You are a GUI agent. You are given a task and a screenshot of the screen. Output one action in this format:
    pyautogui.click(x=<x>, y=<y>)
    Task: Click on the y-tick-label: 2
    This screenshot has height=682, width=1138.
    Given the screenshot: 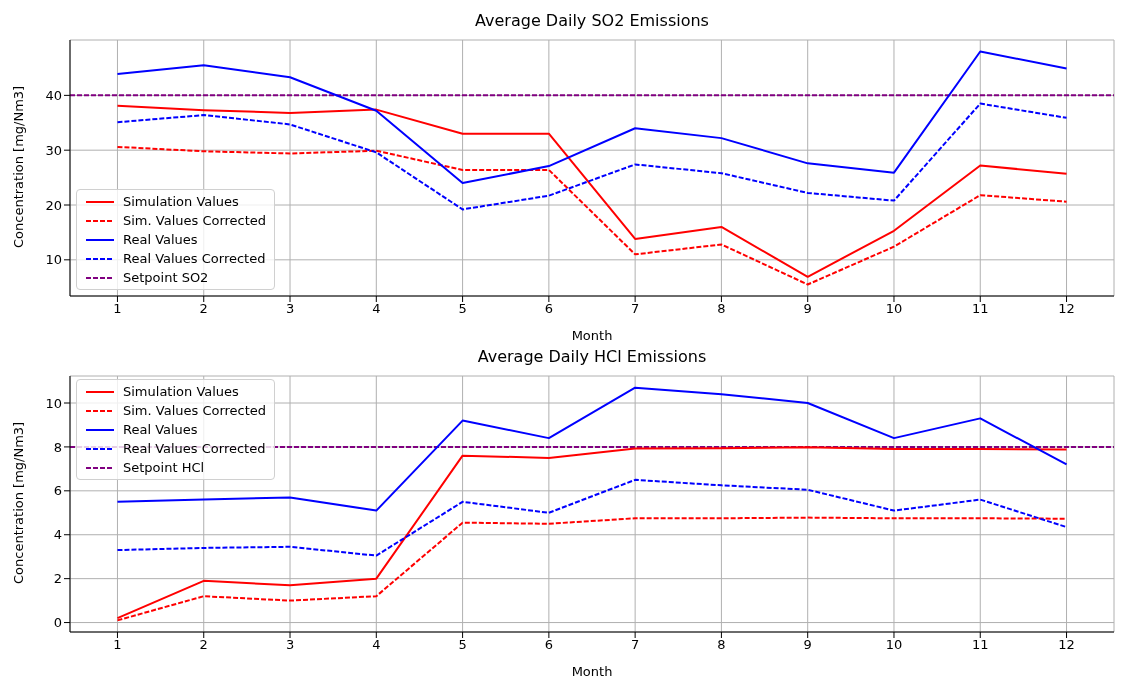 What is the action you would take?
    pyautogui.click(x=57, y=579)
    